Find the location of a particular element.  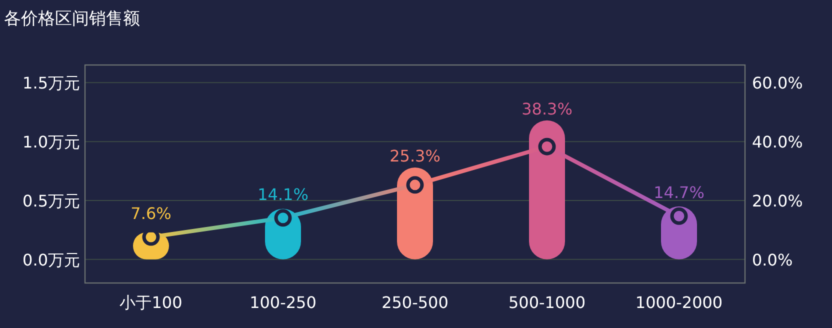

y-tick-label: 0.5万元 is located at coordinates (51, 201).